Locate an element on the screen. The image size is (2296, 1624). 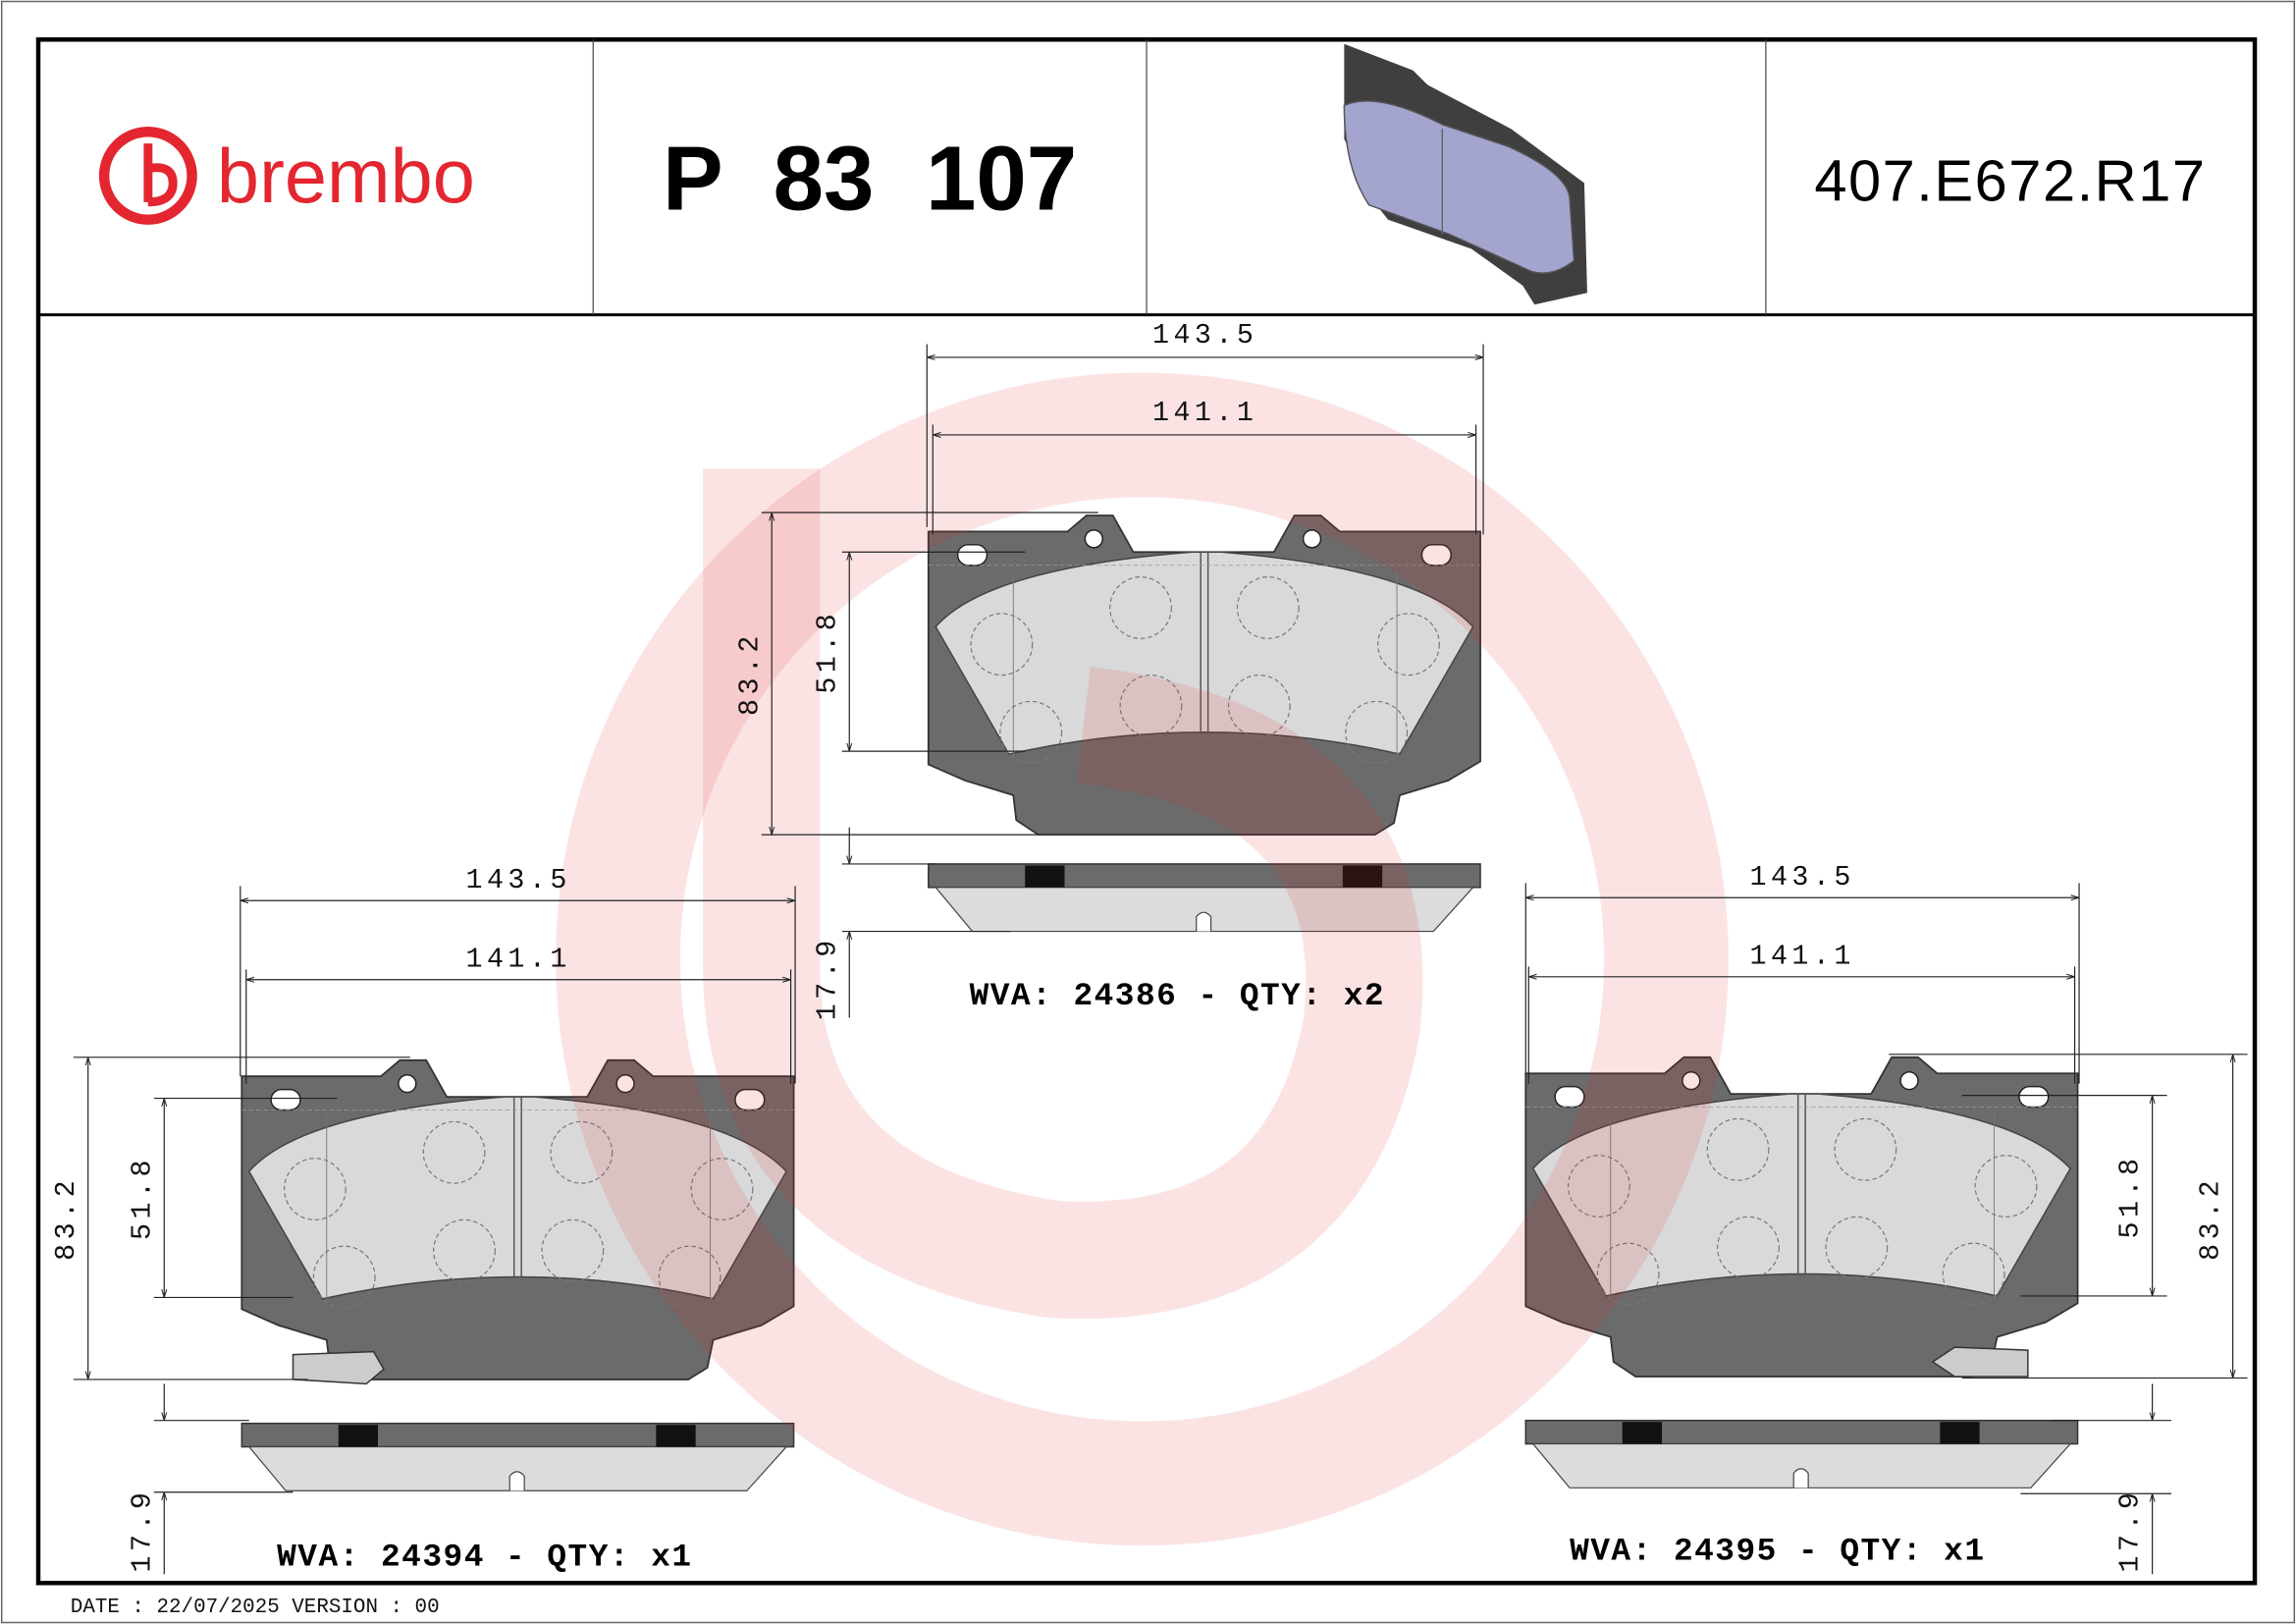
part-number: P 83 107 is located at coordinates (870, 178).